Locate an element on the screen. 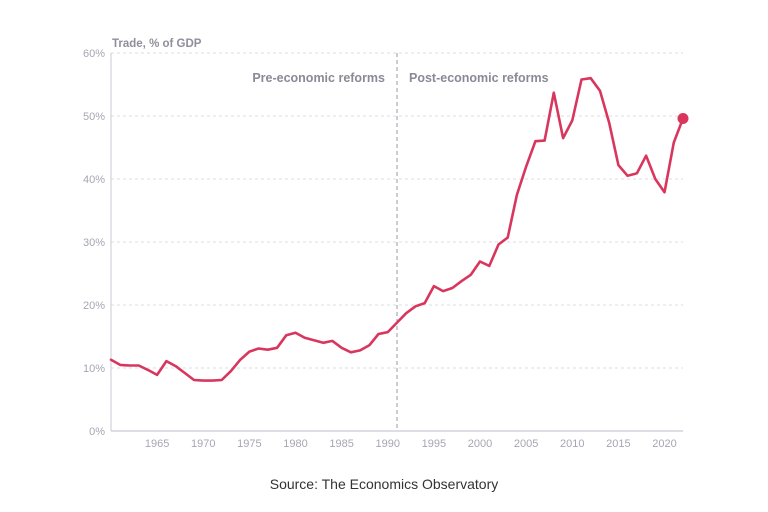 The width and height of the screenshot is (768, 512). y-tick-label: 30% is located at coordinates (94, 243).